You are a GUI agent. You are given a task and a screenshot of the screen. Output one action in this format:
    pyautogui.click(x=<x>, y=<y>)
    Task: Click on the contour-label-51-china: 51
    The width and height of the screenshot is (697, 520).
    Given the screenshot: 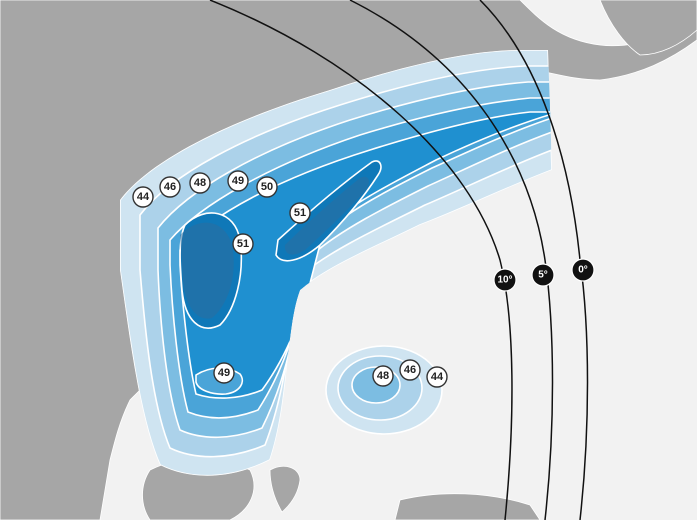 What is the action you would take?
    pyautogui.click(x=243, y=244)
    